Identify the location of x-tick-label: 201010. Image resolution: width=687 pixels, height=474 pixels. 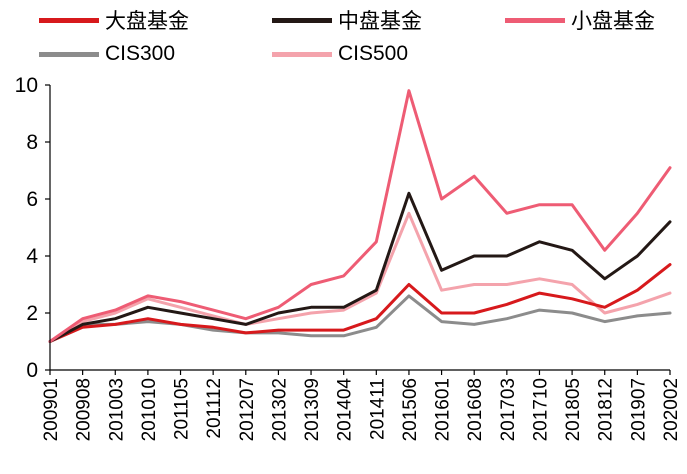
(149, 409).